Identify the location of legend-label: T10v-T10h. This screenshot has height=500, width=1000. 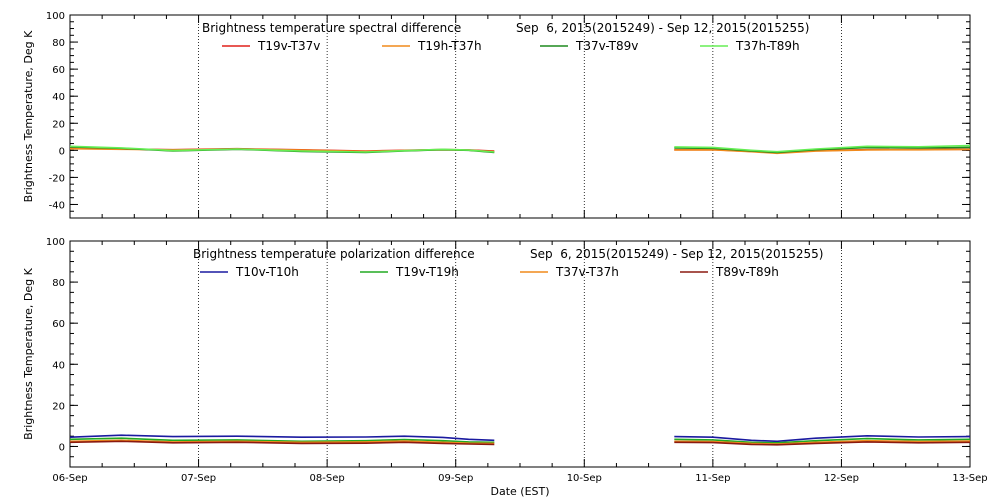
(267, 272).